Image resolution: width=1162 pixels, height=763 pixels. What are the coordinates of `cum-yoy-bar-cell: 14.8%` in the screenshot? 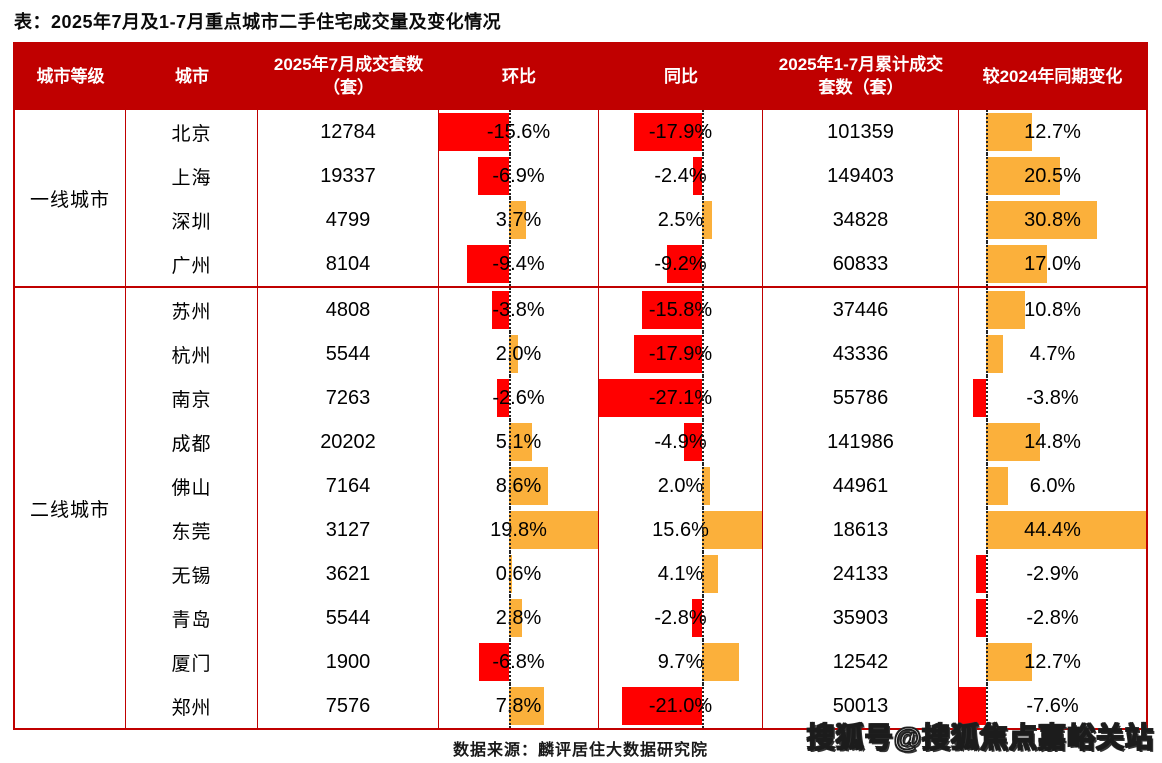 It's located at (1052, 442).